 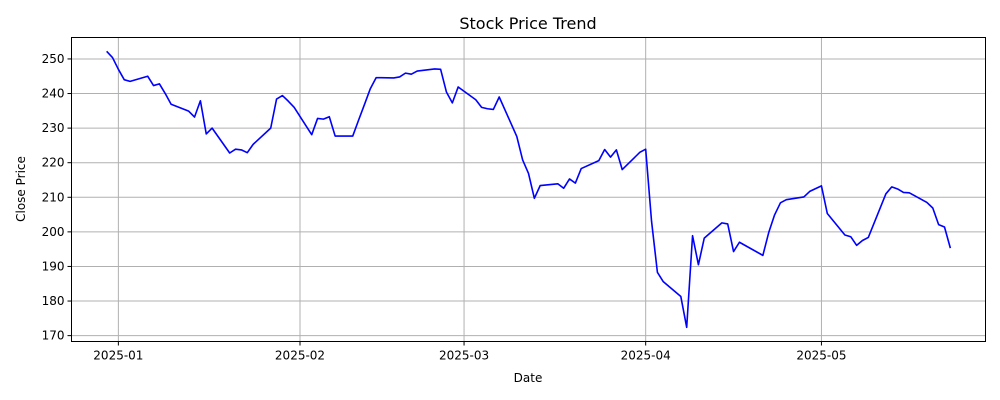 I want to click on y-tick-label: 250, so click(x=53, y=59).